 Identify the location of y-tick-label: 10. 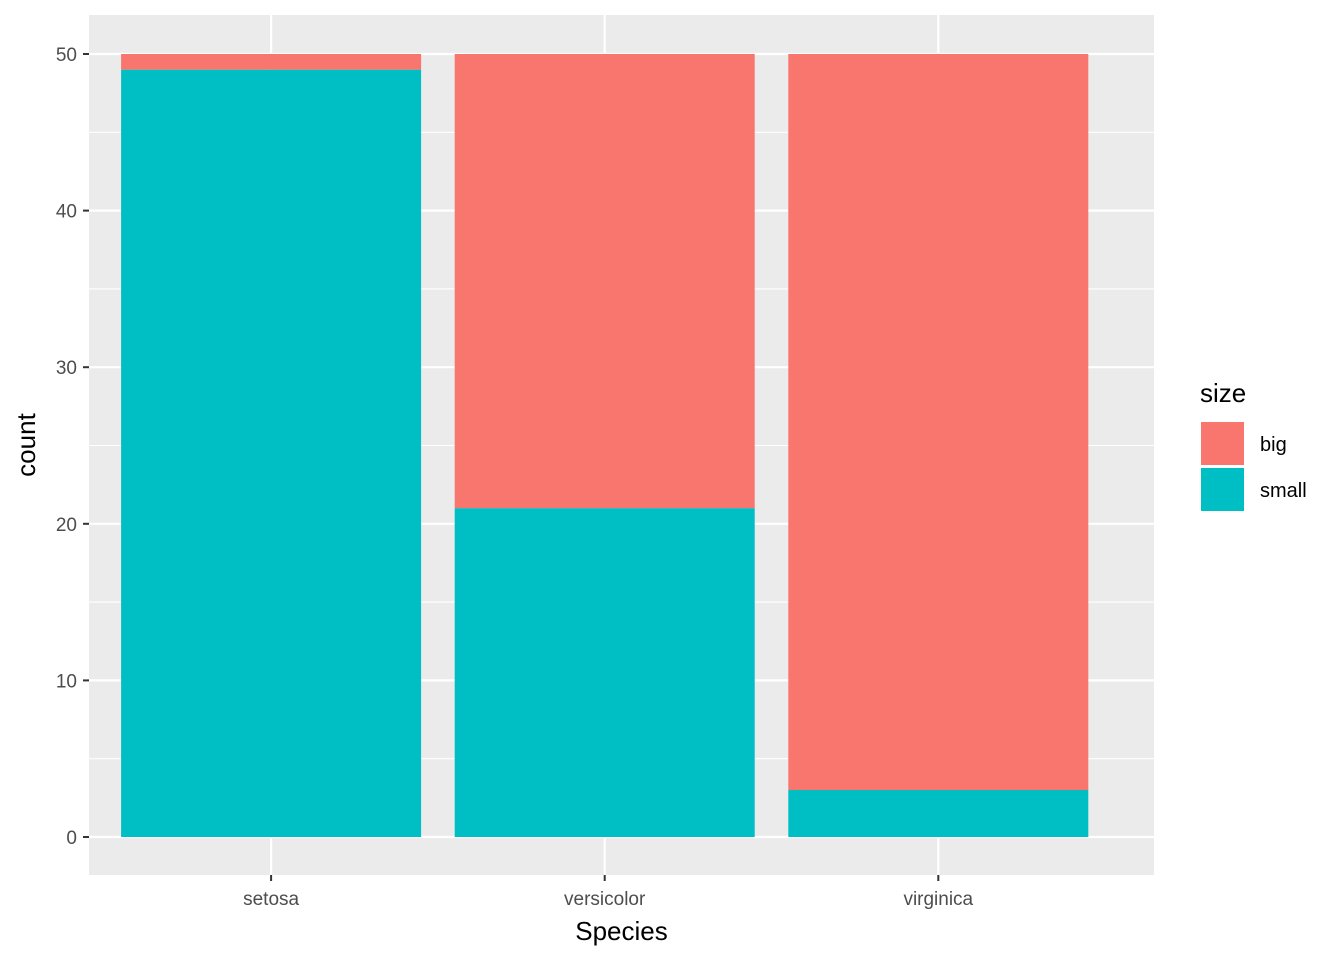
(66, 681).